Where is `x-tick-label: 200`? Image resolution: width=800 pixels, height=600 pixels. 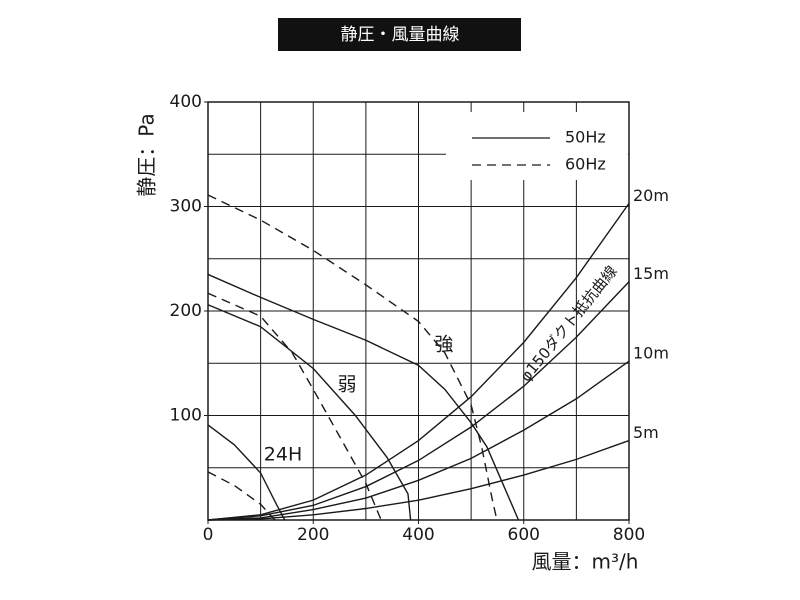 x-tick-label: 200 is located at coordinates (313, 535).